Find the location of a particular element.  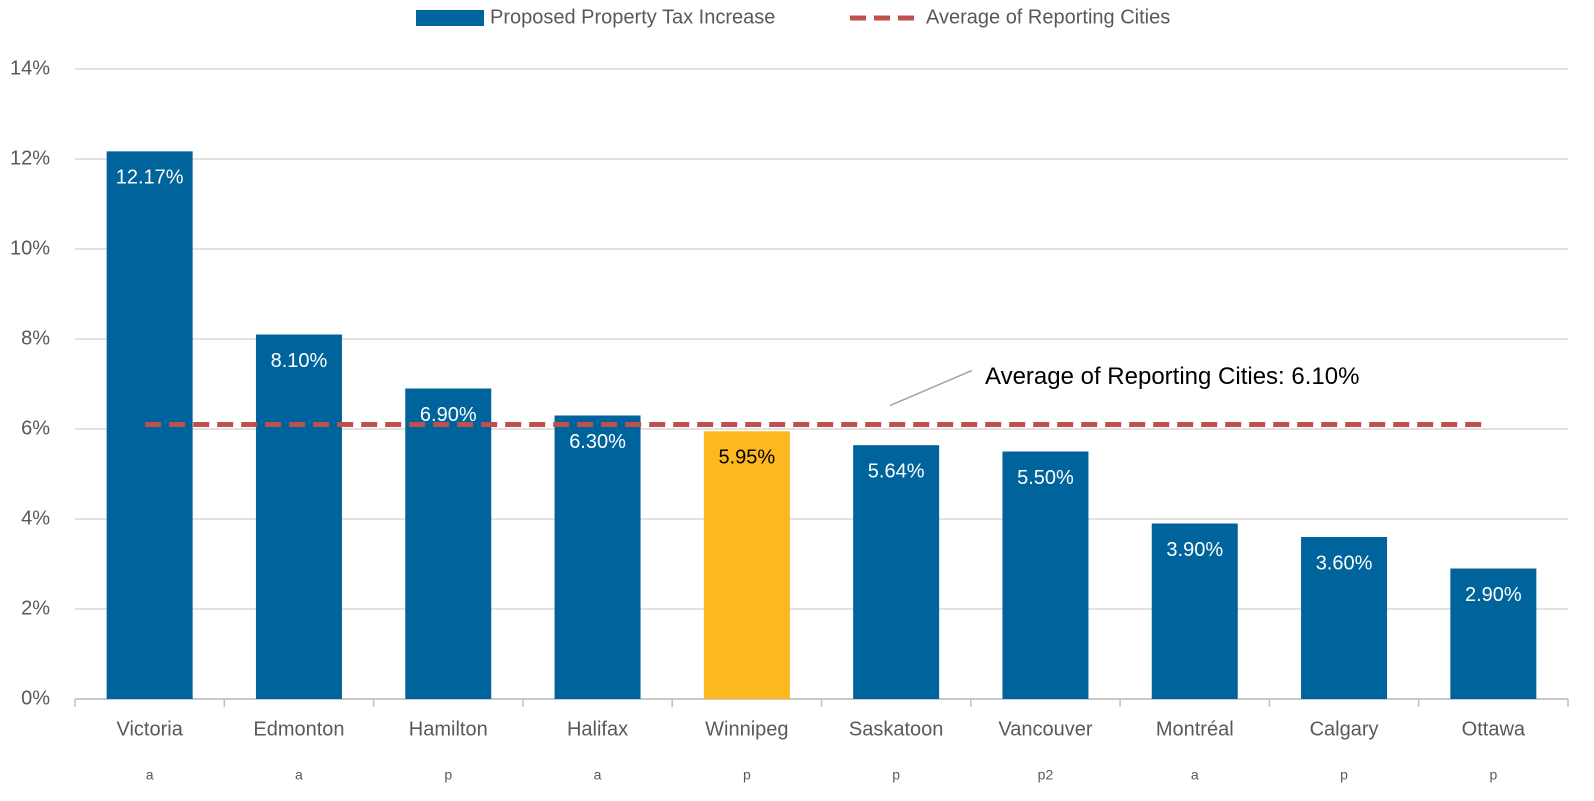

legend-swatch is located at coordinates (450, 18).